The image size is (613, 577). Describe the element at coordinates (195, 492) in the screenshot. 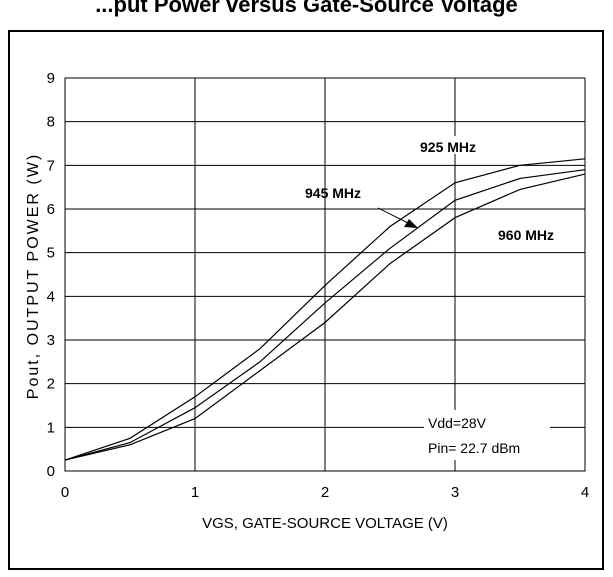

I see `x-tick-label: 1` at that location.